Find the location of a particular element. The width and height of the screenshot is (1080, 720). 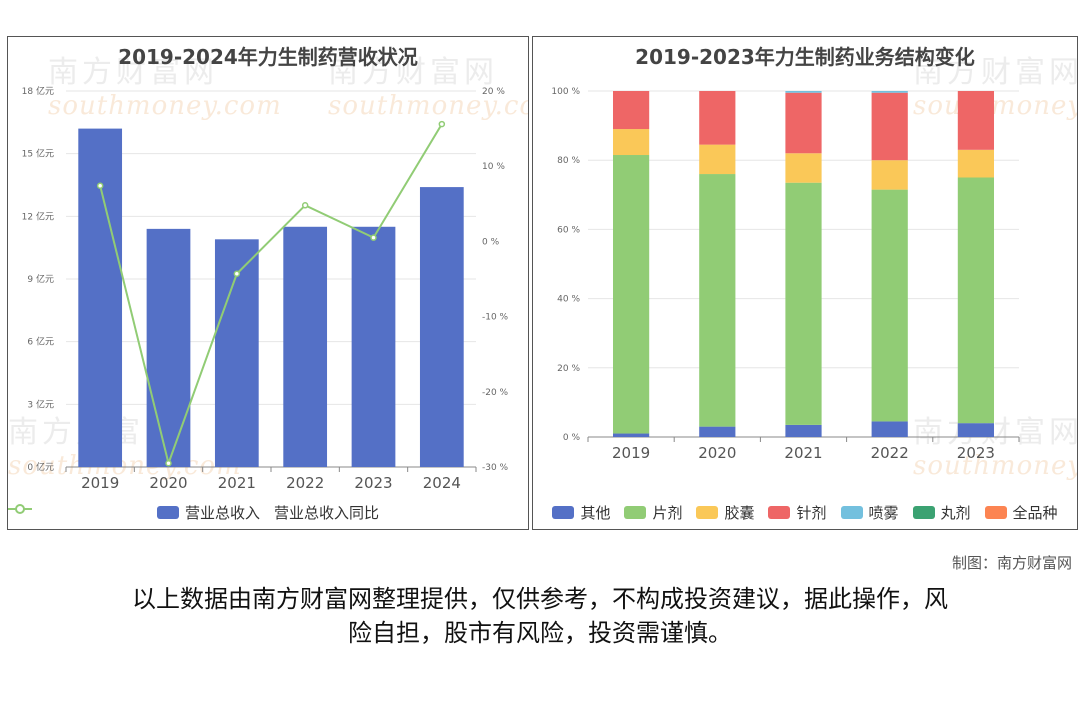

legend-item-revenue: 营业总收入 is located at coordinates (208, 512).